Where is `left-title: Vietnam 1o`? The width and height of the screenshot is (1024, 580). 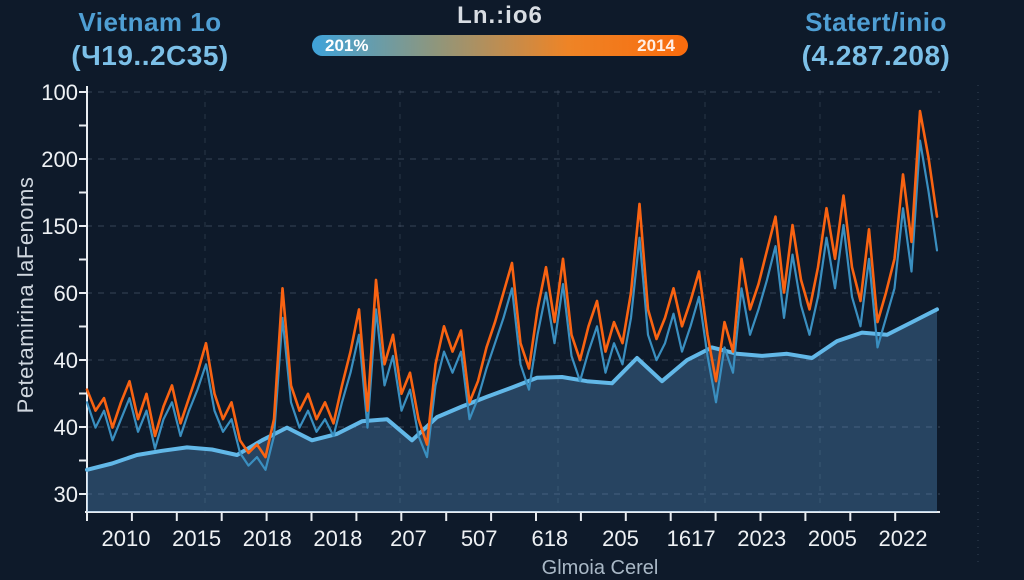
left-title: Vietnam 1o is located at coordinates (150, 22).